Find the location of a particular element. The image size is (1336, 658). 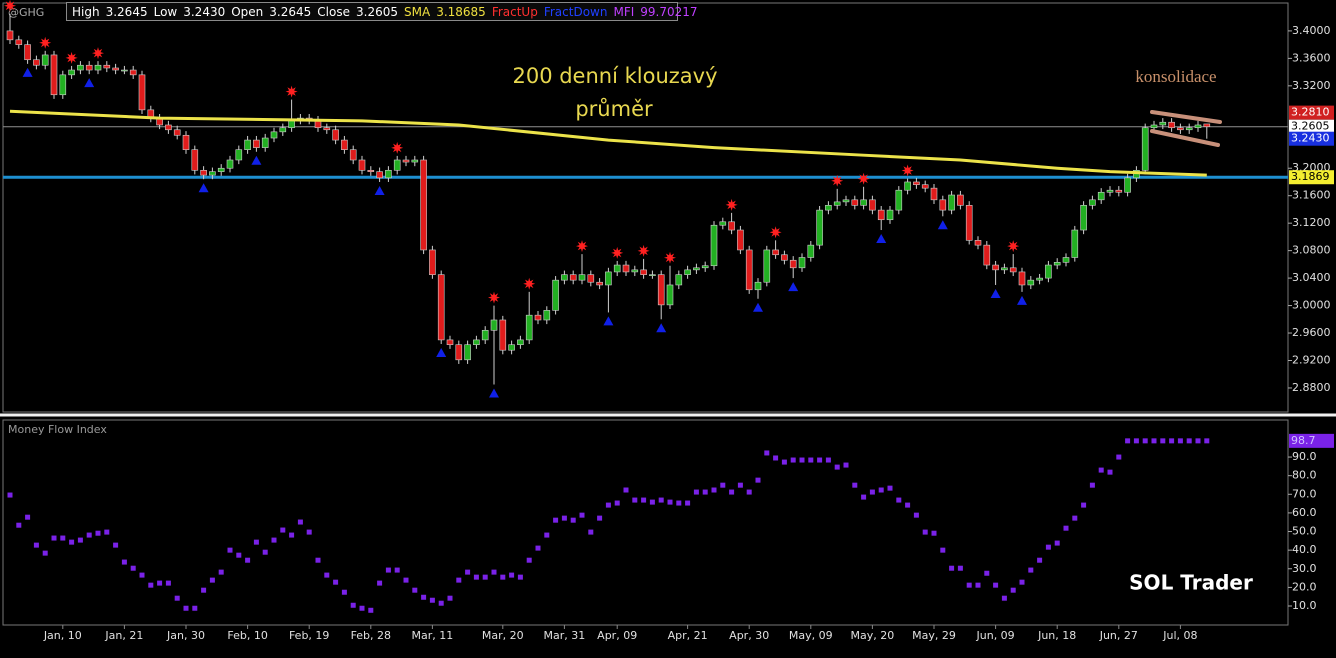

y-tick-label: 3.0800 is located at coordinates (1311, 250).